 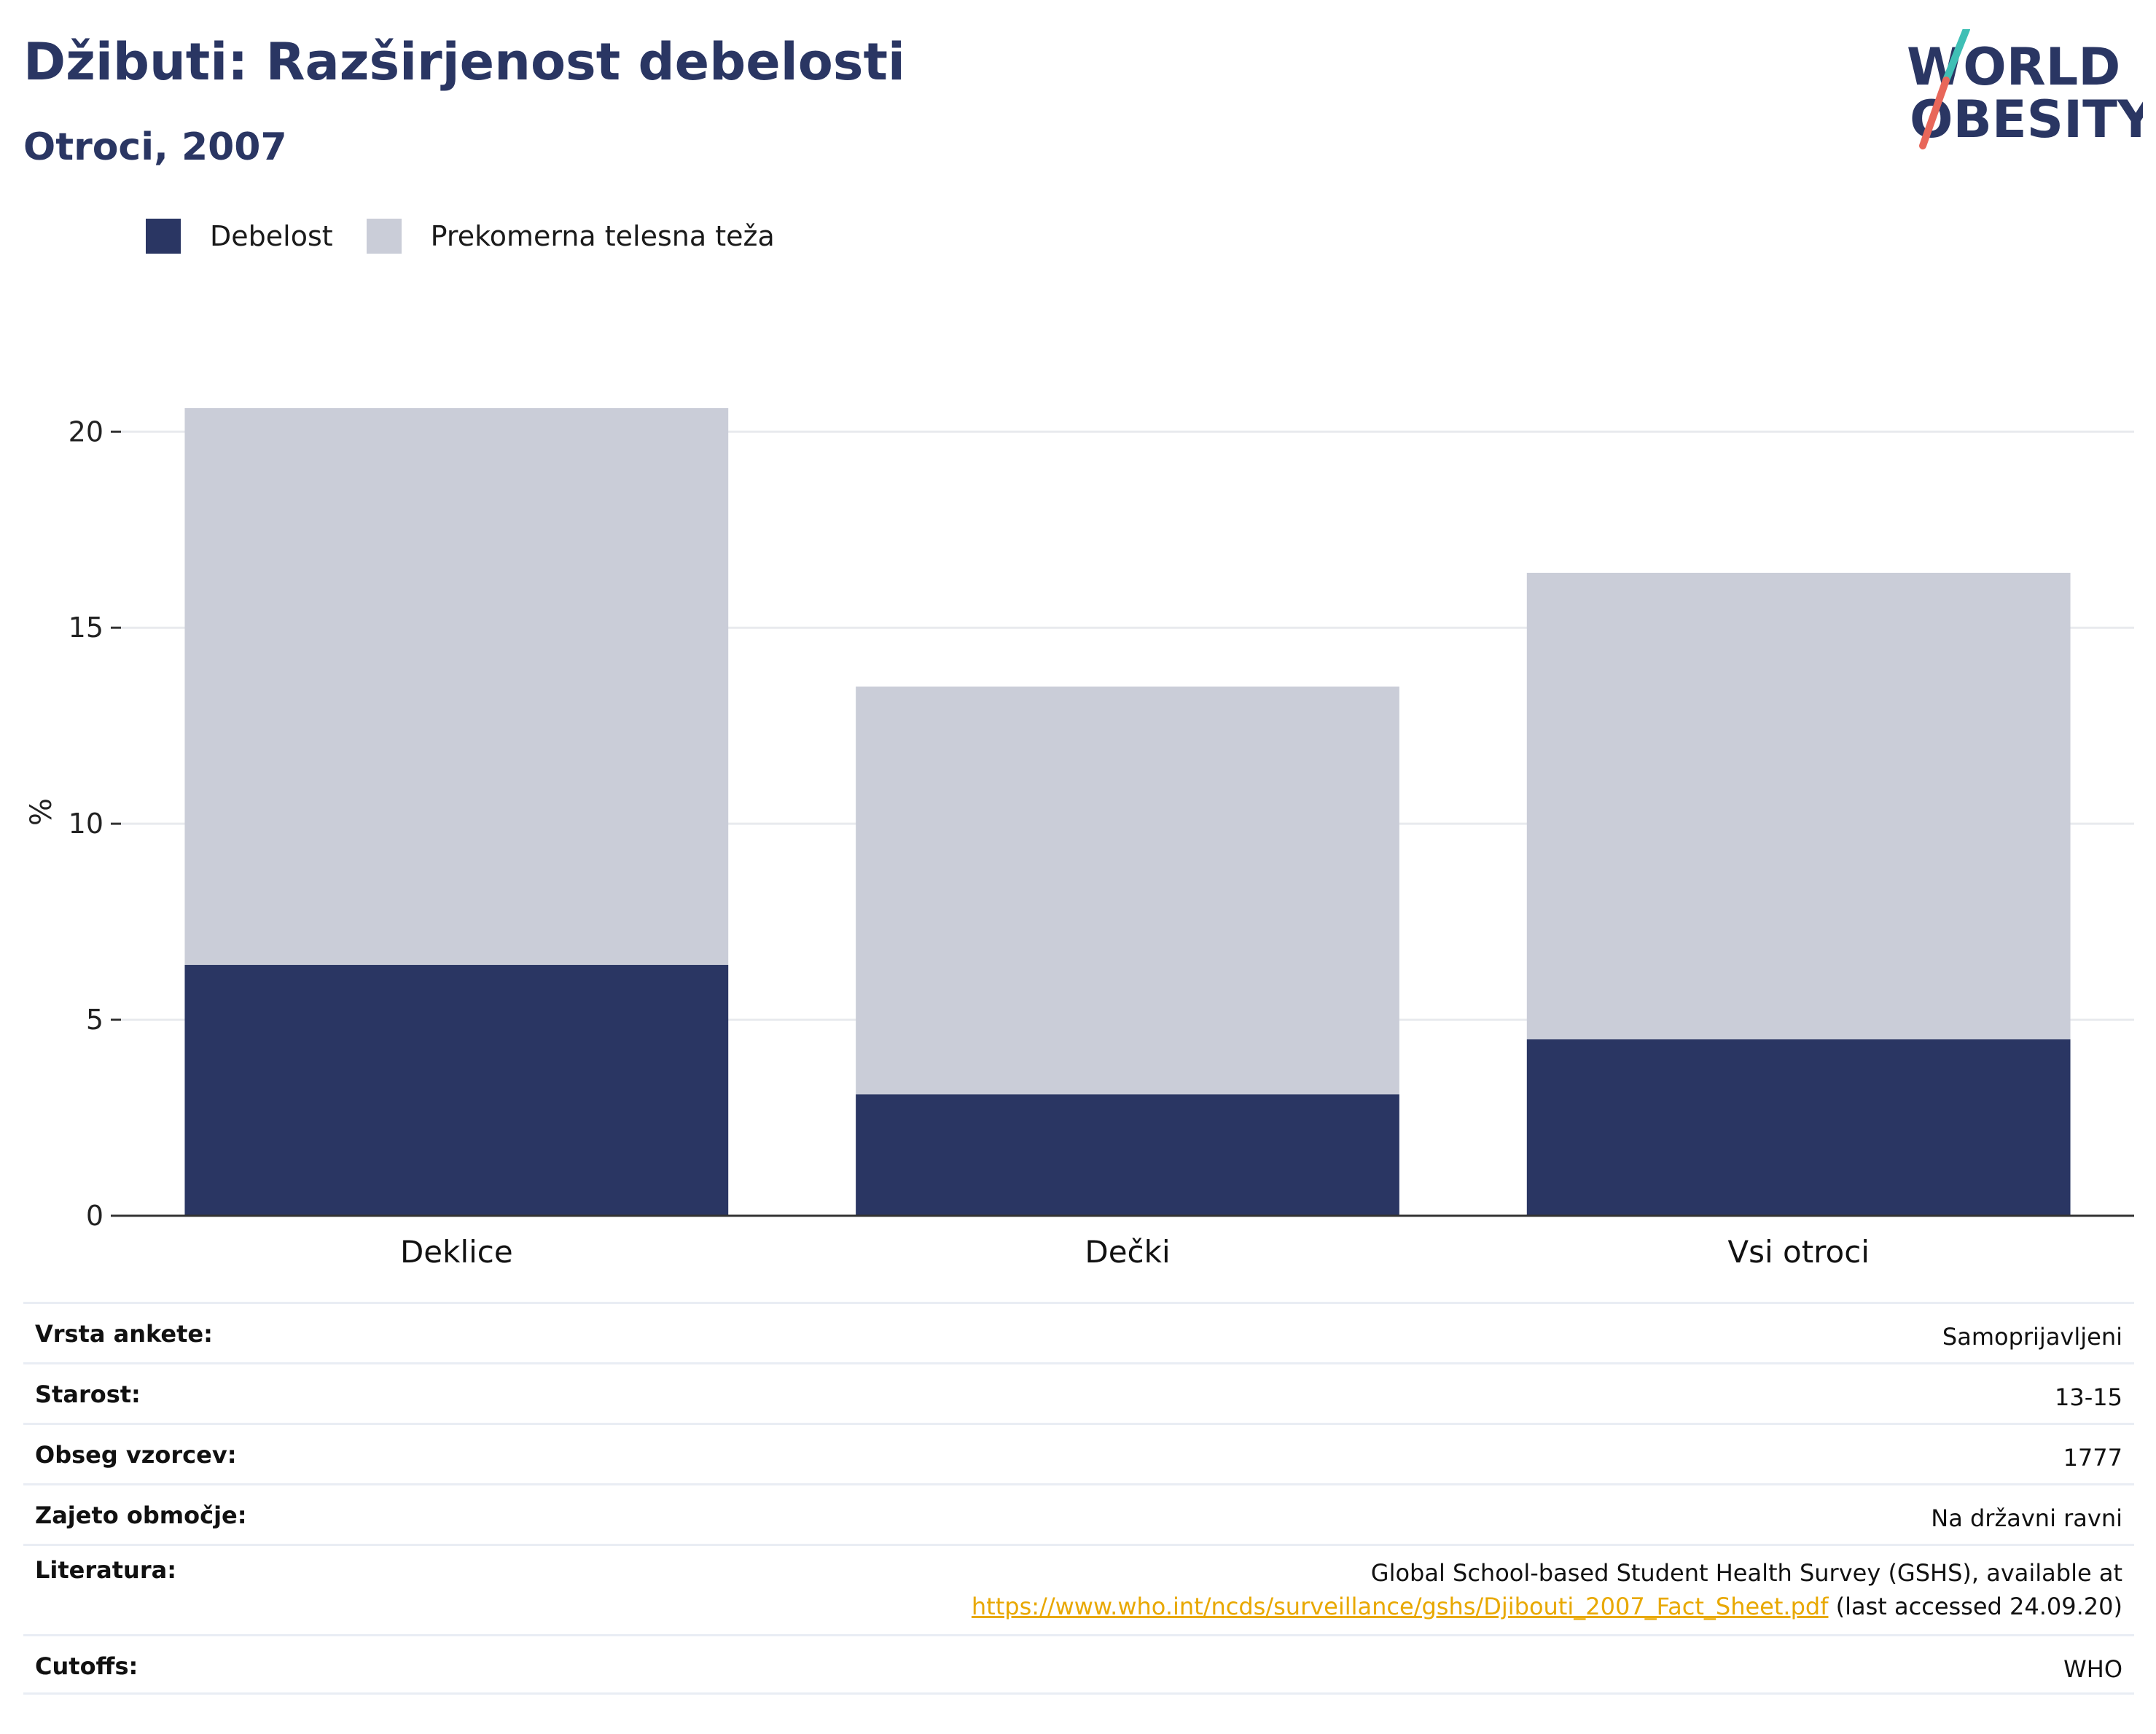 What do you see at coordinates (86, 431) in the screenshot?
I see `y-tick-label: 20` at bounding box center [86, 431].